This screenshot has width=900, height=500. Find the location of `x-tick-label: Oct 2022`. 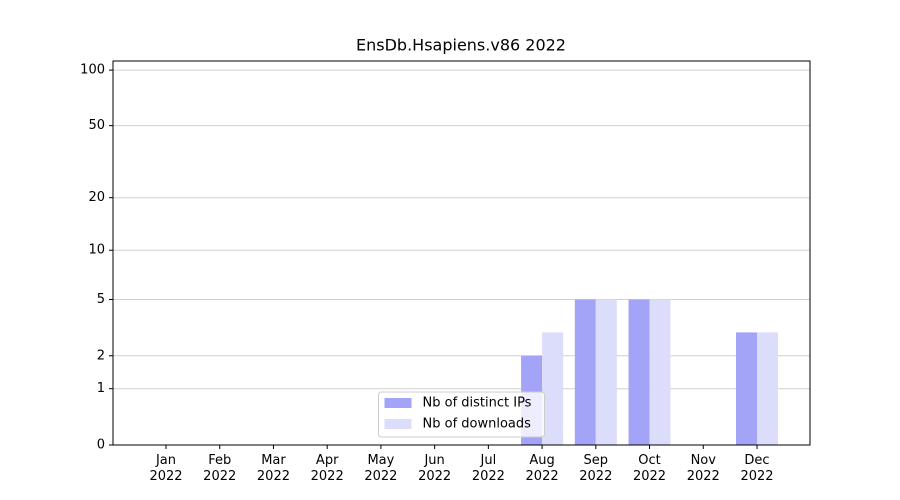

x-tick-label: Oct 2022 is located at coordinates (649, 468).